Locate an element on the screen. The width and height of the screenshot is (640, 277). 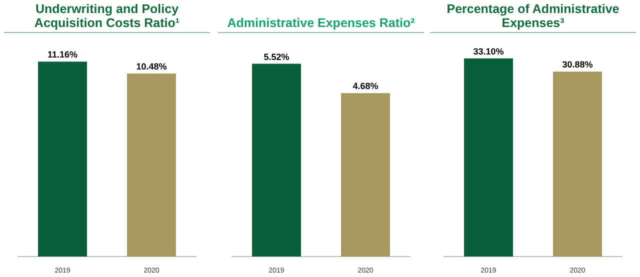
data-label: 4.68% is located at coordinates (365, 86).